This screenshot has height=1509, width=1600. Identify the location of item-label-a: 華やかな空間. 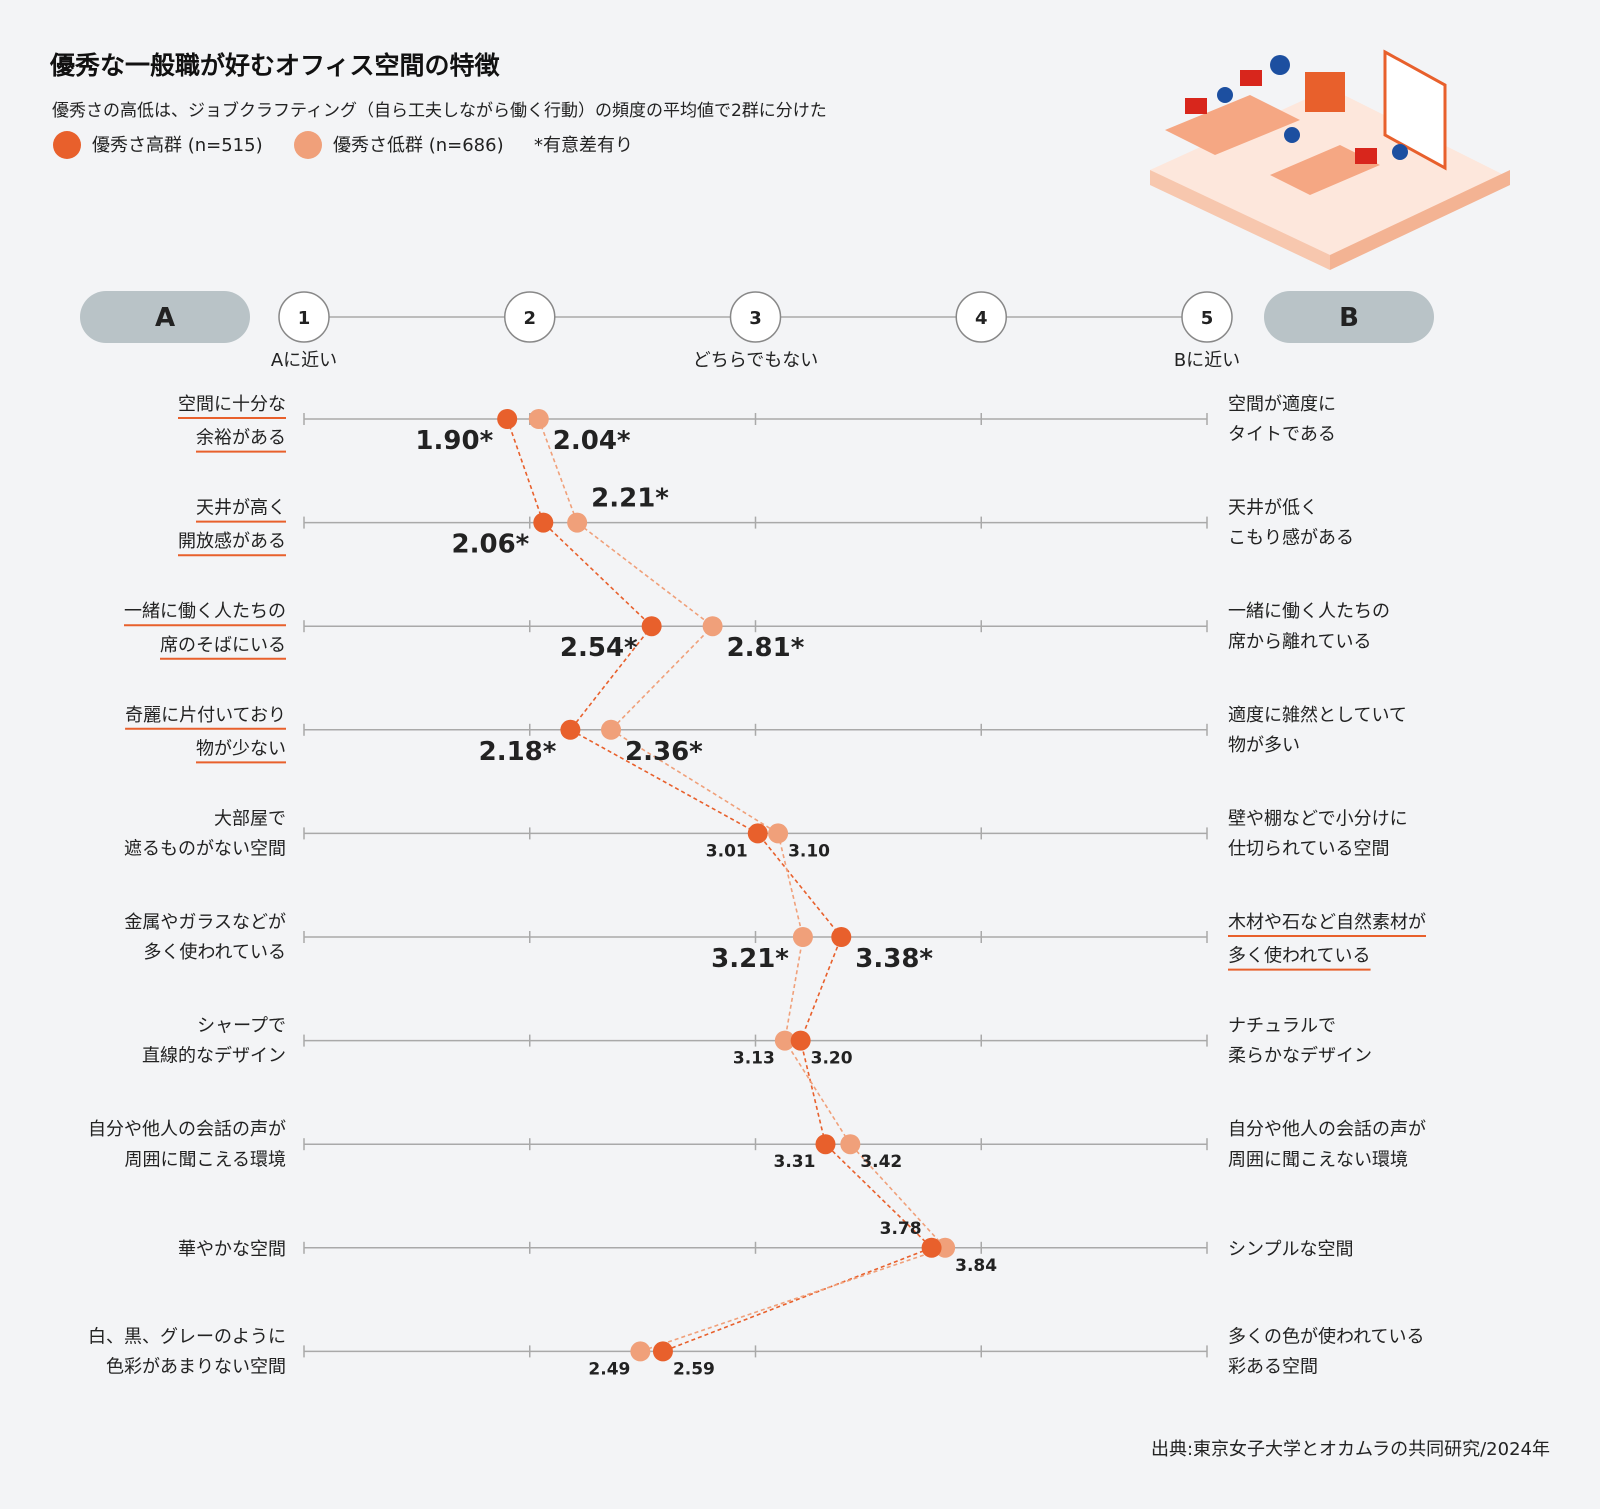
(232, 1249).